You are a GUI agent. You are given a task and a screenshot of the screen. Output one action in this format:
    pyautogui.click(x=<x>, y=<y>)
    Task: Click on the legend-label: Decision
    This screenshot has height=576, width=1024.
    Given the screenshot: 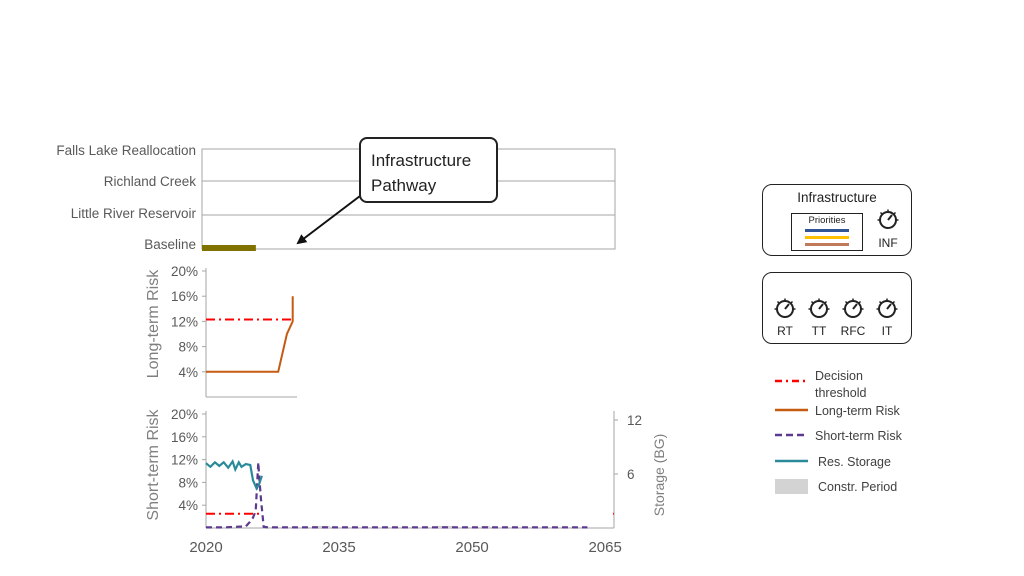 What is the action you would take?
    pyautogui.click(x=839, y=376)
    